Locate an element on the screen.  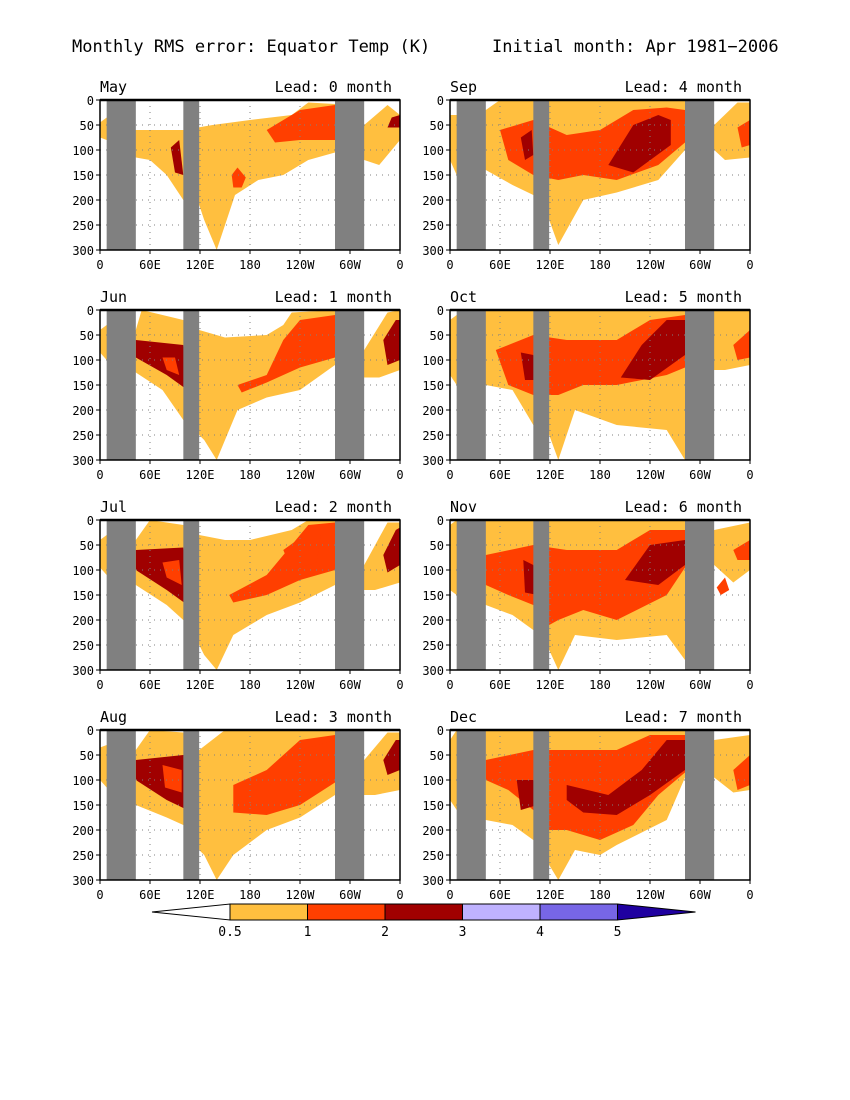
colorbar-label: 4 is located at coordinates (540, 932).